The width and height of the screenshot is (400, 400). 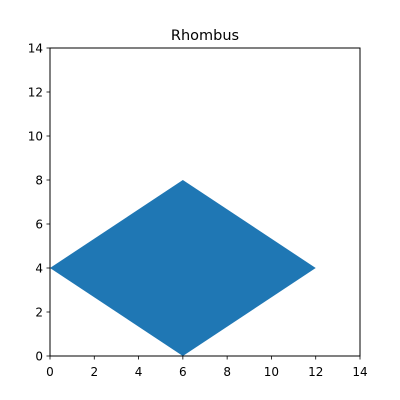 What do you see at coordinates (35, 93) in the screenshot?
I see `y-tick-label: 12` at bounding box center [35, 93].